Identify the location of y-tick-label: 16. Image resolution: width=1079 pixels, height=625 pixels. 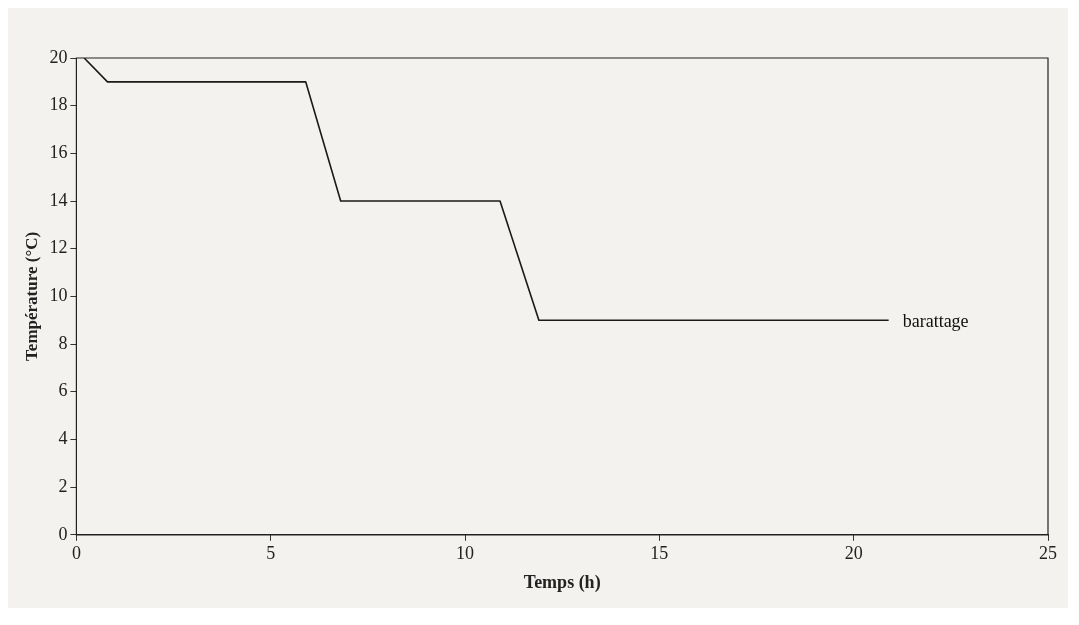
(58, 152).